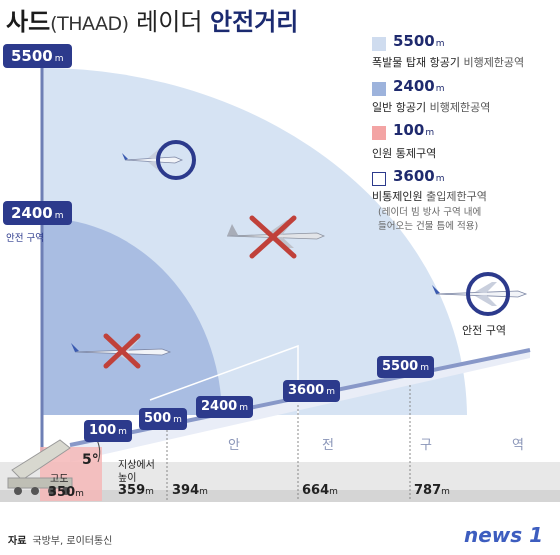  What do you see at coordinates (158, 418) in the screenshot?
I see `beam-value: 500` at bounding box center [158, 418].